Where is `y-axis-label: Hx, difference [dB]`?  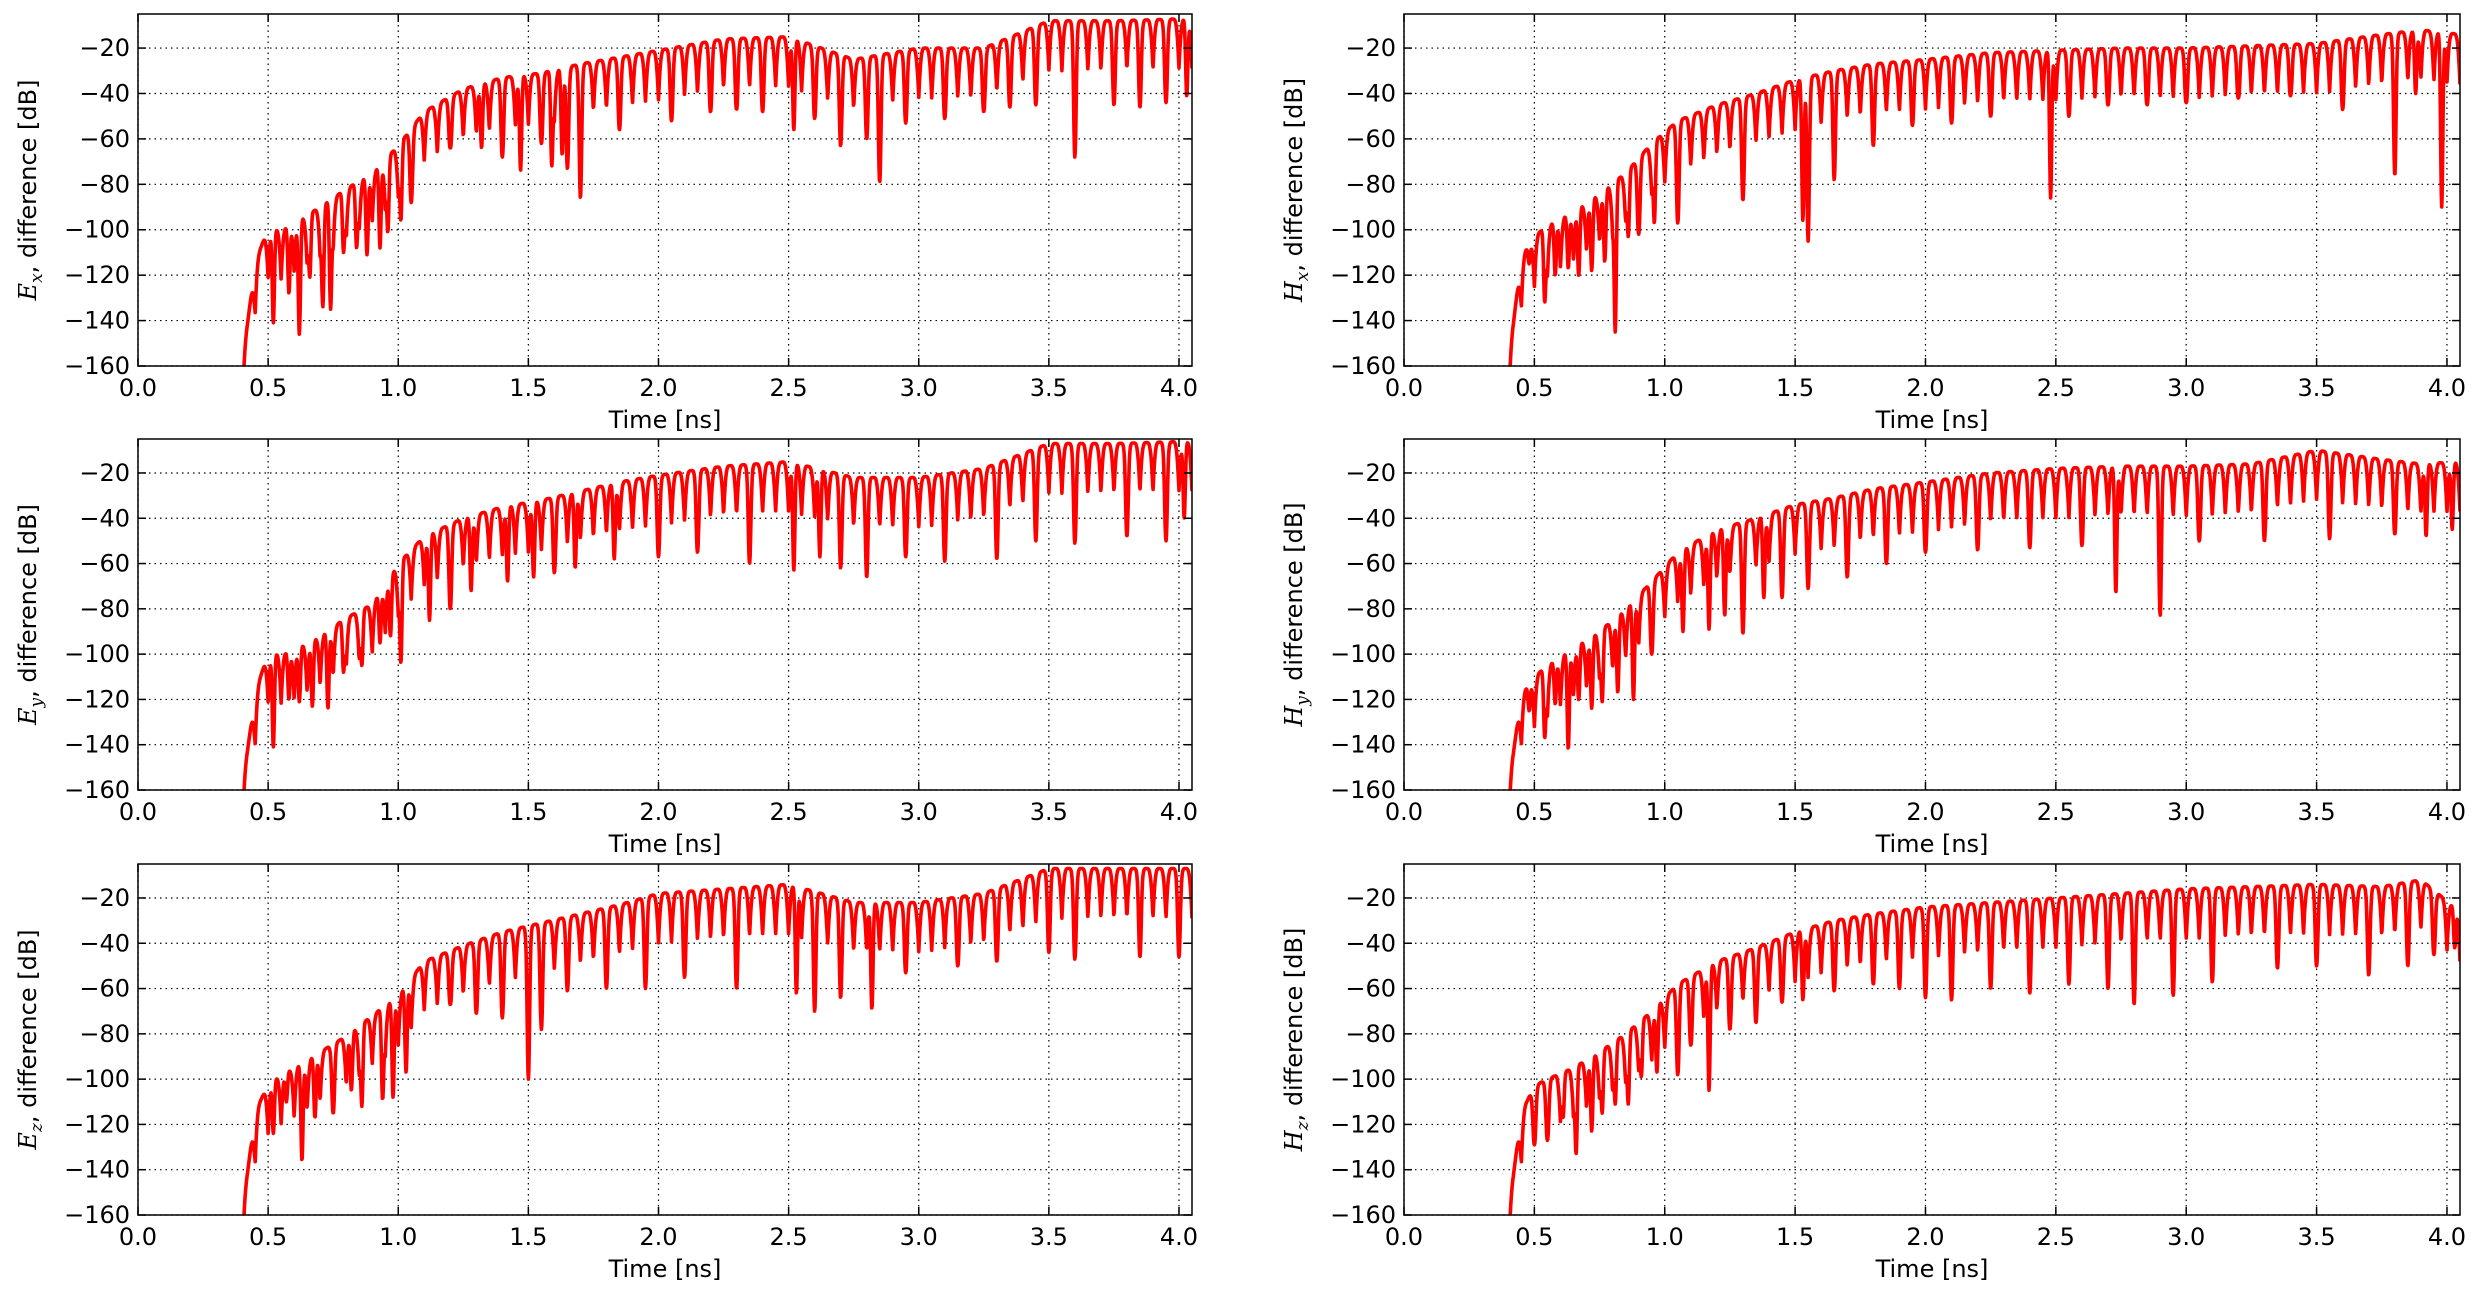 y-axis-label: Hx, difference [dB] is located at coordinates (1296, 190).